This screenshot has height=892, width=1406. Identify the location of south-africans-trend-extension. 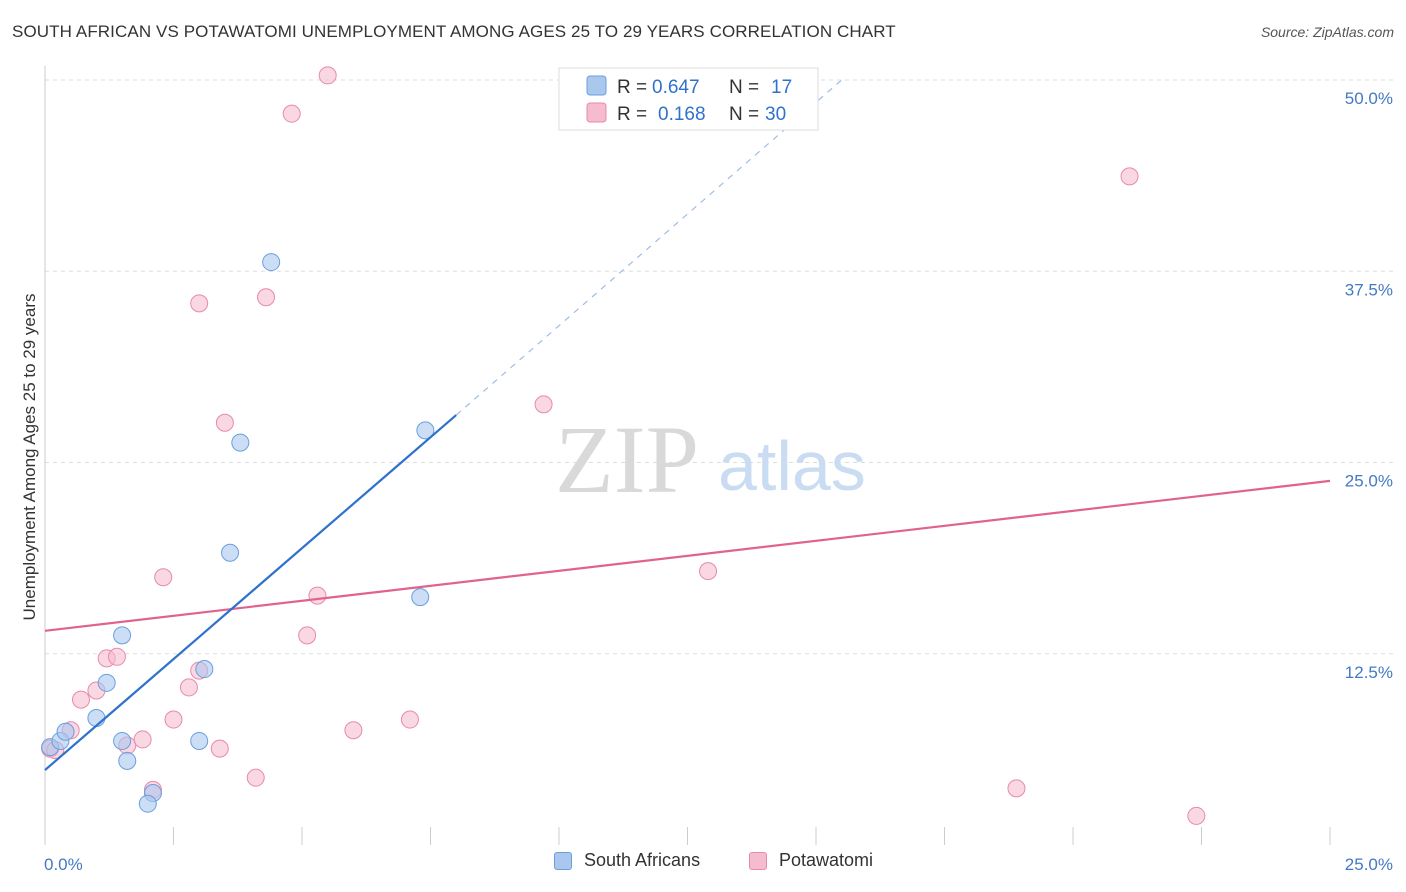
(649, 247).